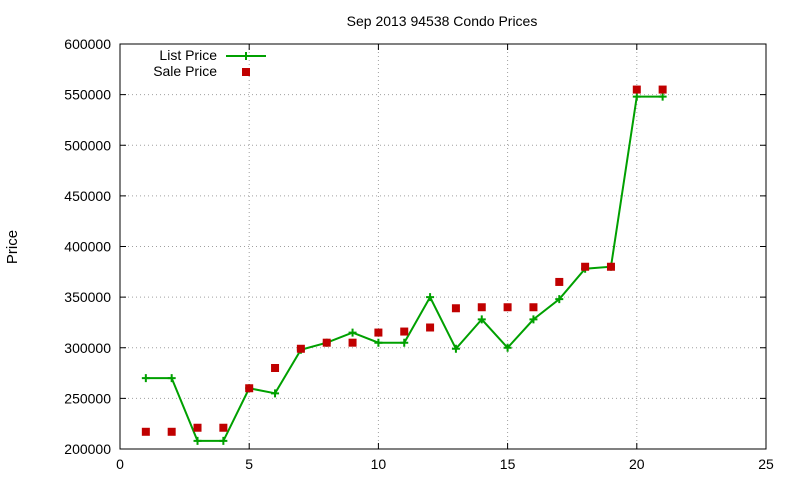 The image size is (800, 480). I want to click on y-tick-label: 250000, so click(87, 398).